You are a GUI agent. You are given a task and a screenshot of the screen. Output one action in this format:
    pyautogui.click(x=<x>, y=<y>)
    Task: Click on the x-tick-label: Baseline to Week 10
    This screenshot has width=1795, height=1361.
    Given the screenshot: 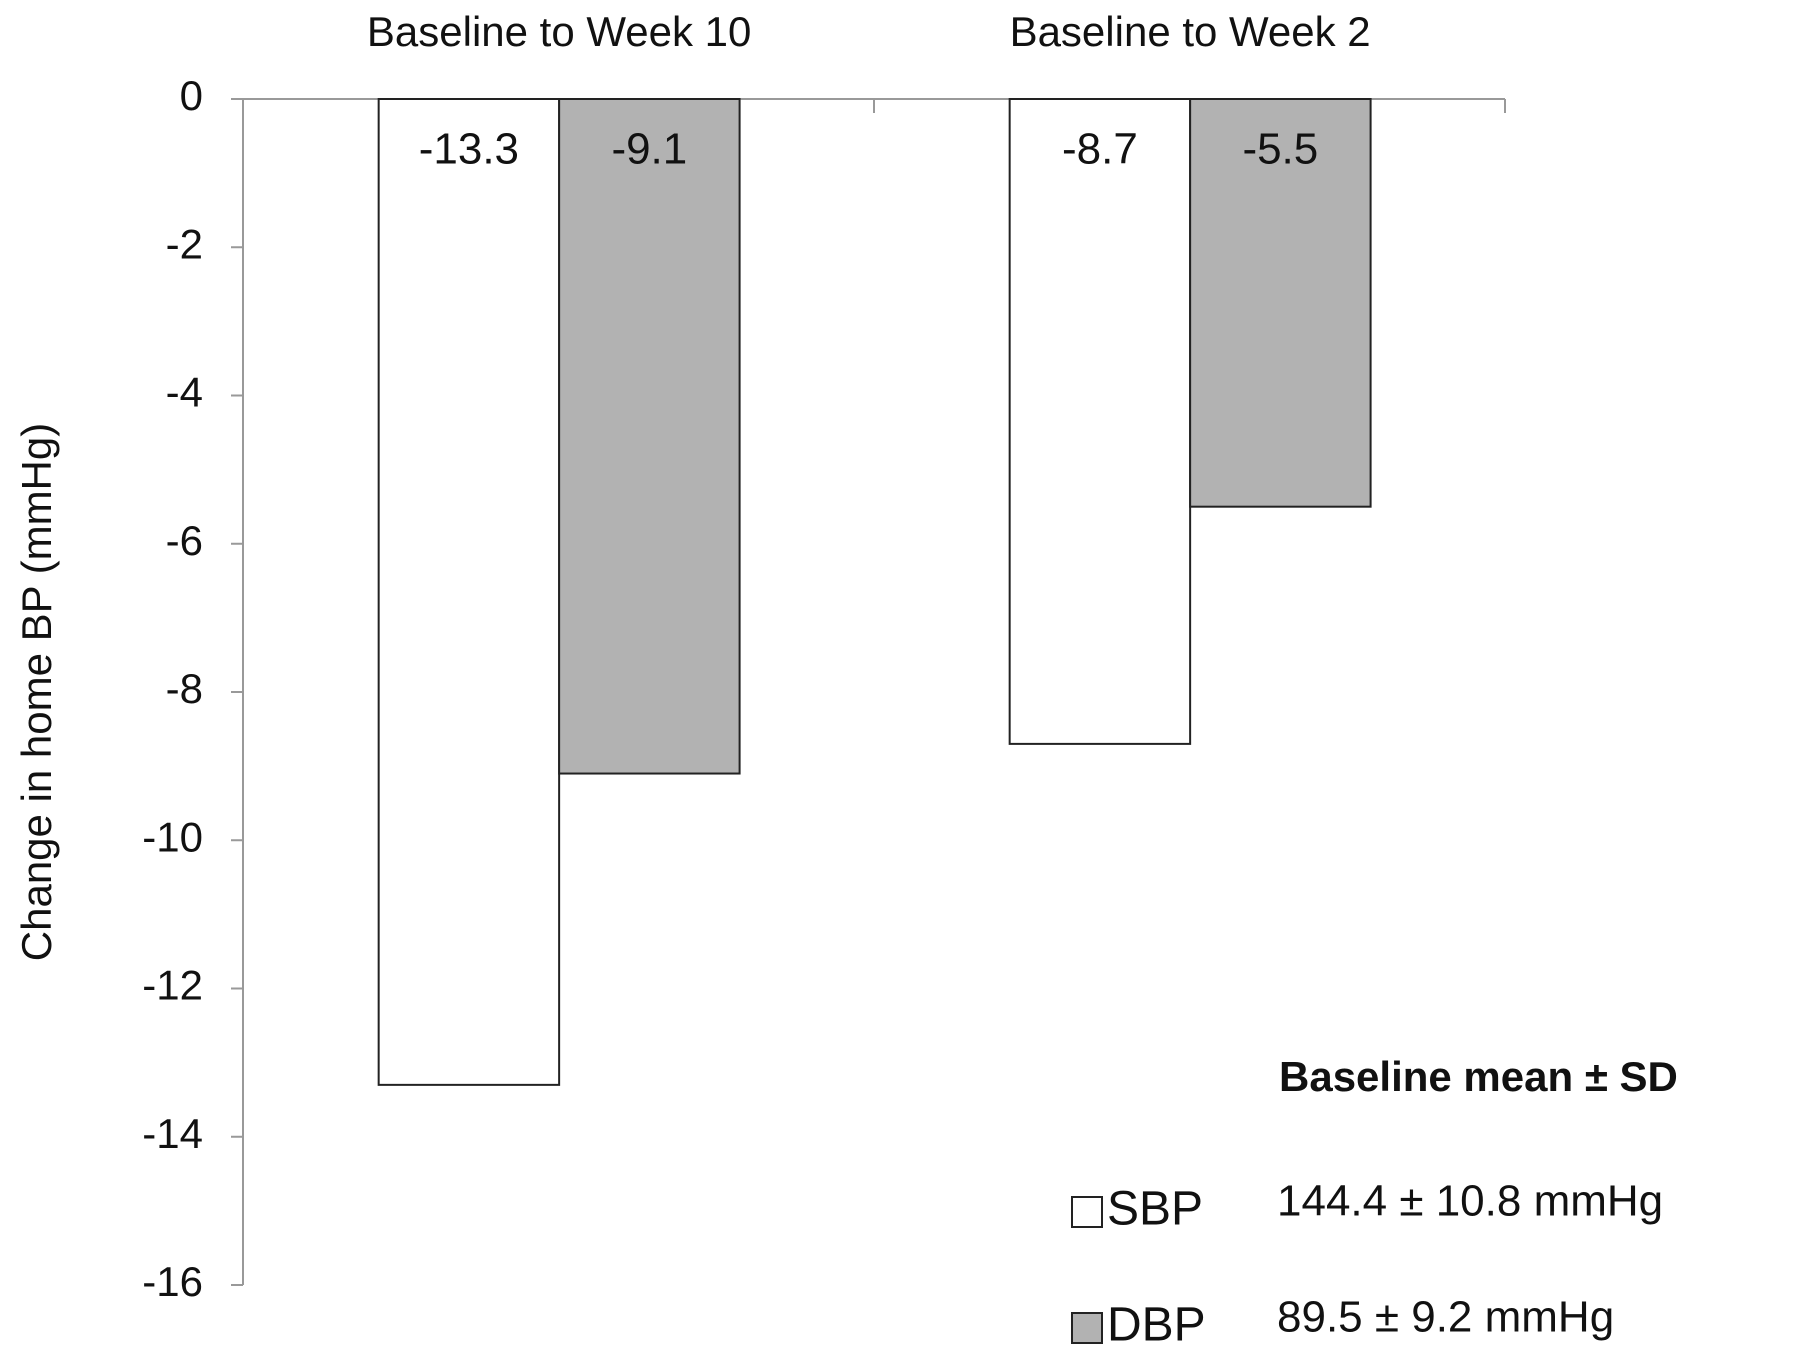 What is the action you would take?
    pyautogui.click(x=559, y=31)
    